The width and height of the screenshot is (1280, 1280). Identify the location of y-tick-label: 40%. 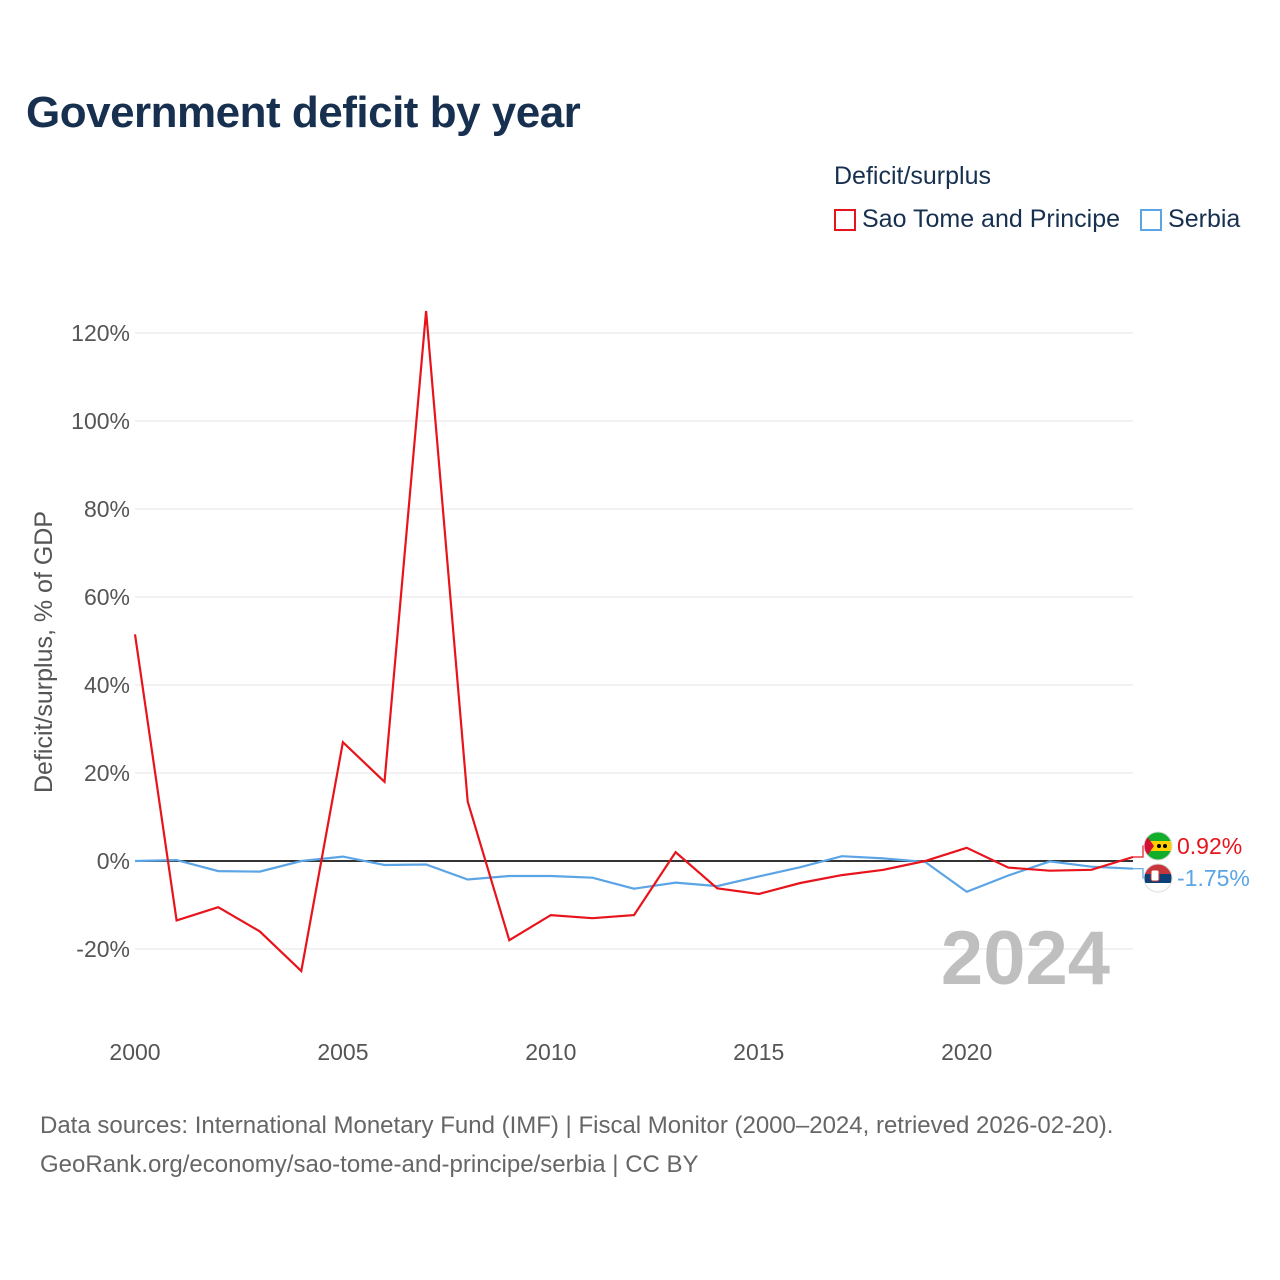
(107, 685).